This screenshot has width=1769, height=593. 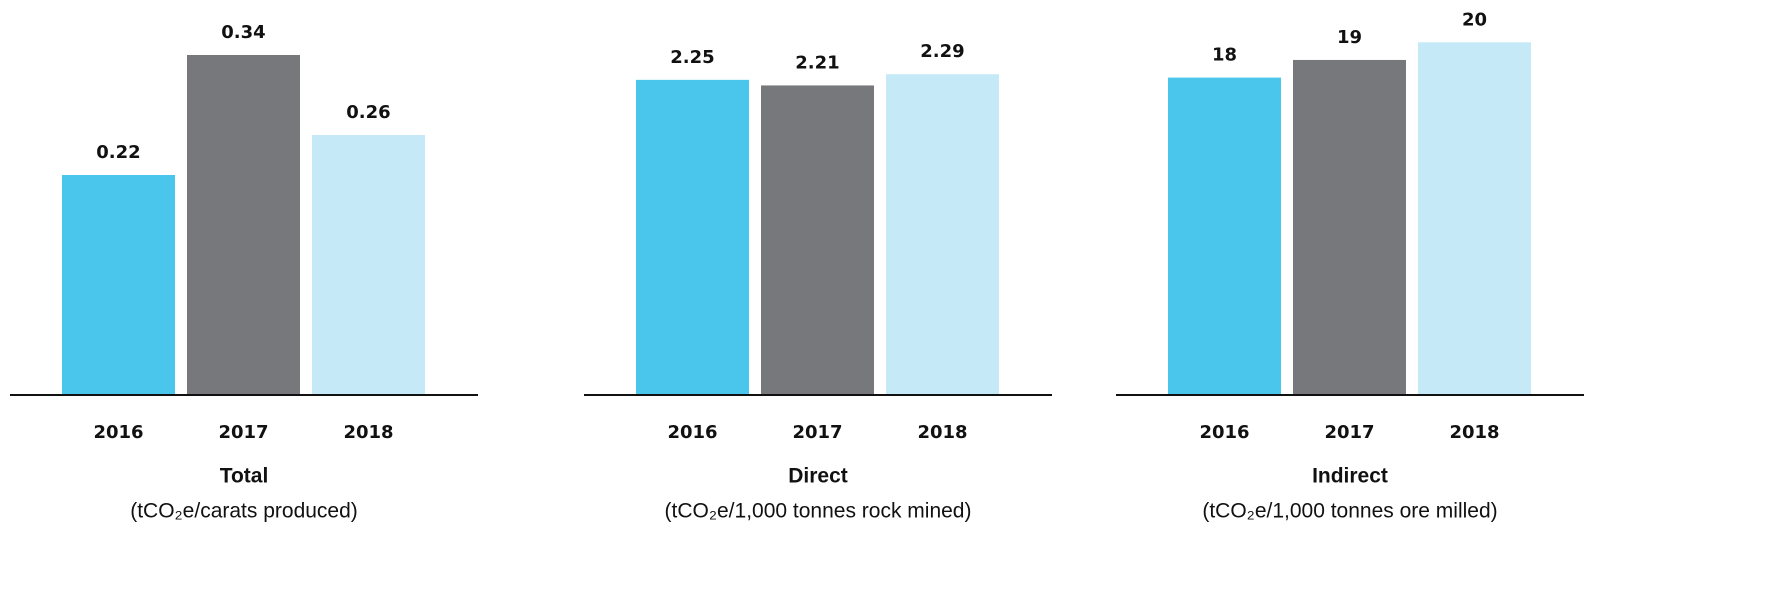 What do you see at coordinates (244, 511) in the screenshot?
I see `chart-subtitle: (tCO₂e/carats produced)` at bounding box center [244, 511].